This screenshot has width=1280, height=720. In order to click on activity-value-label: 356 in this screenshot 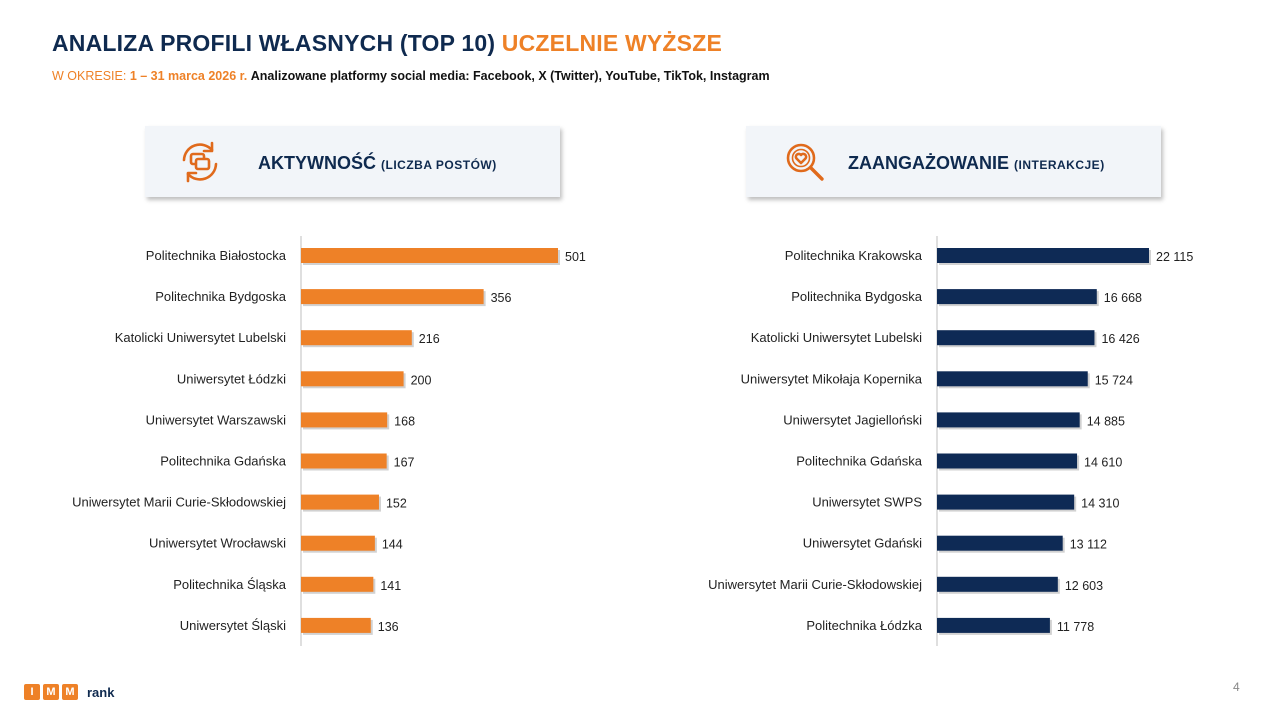, I will do `click(501, 298)`.